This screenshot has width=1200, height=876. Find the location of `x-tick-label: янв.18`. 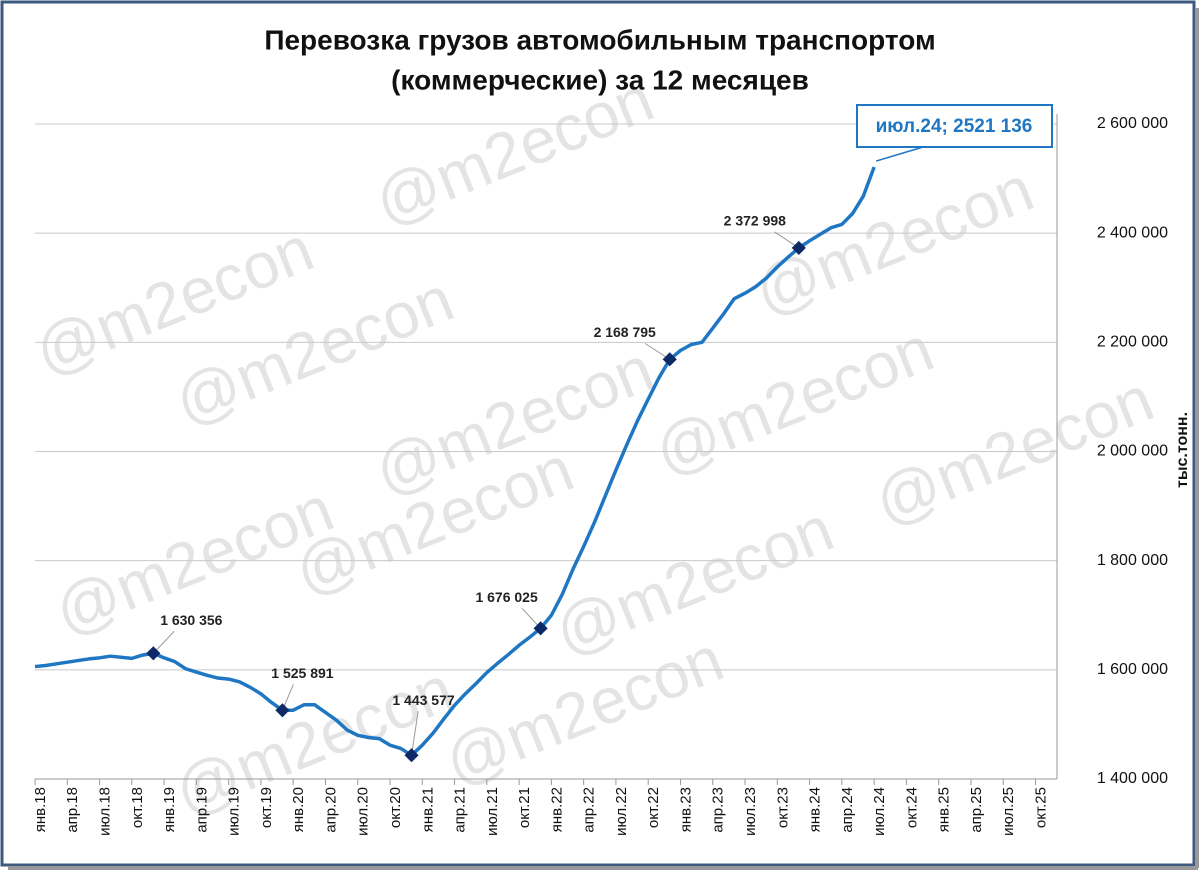

x-tick-label: янв.18 is located at coordinates (40, 809).